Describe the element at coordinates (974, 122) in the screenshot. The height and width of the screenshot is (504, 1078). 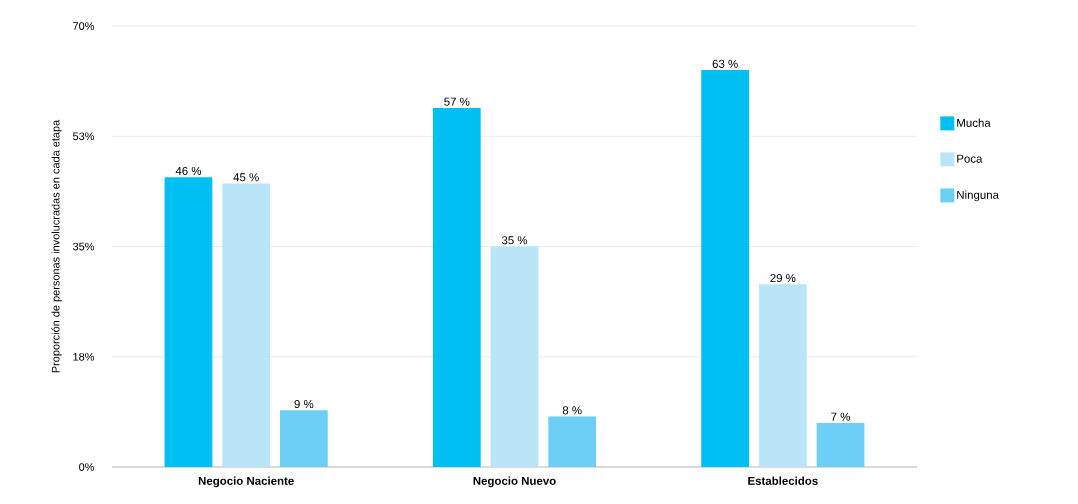
I see `legend-label: Mucha` at that location.